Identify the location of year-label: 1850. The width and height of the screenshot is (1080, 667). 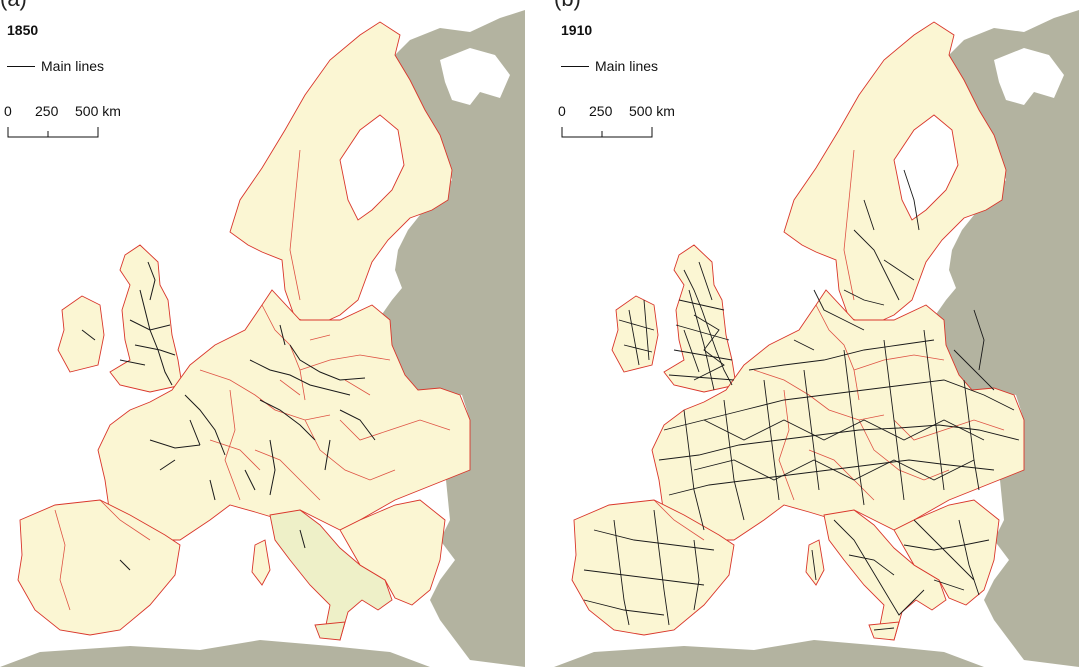
(23, 30).